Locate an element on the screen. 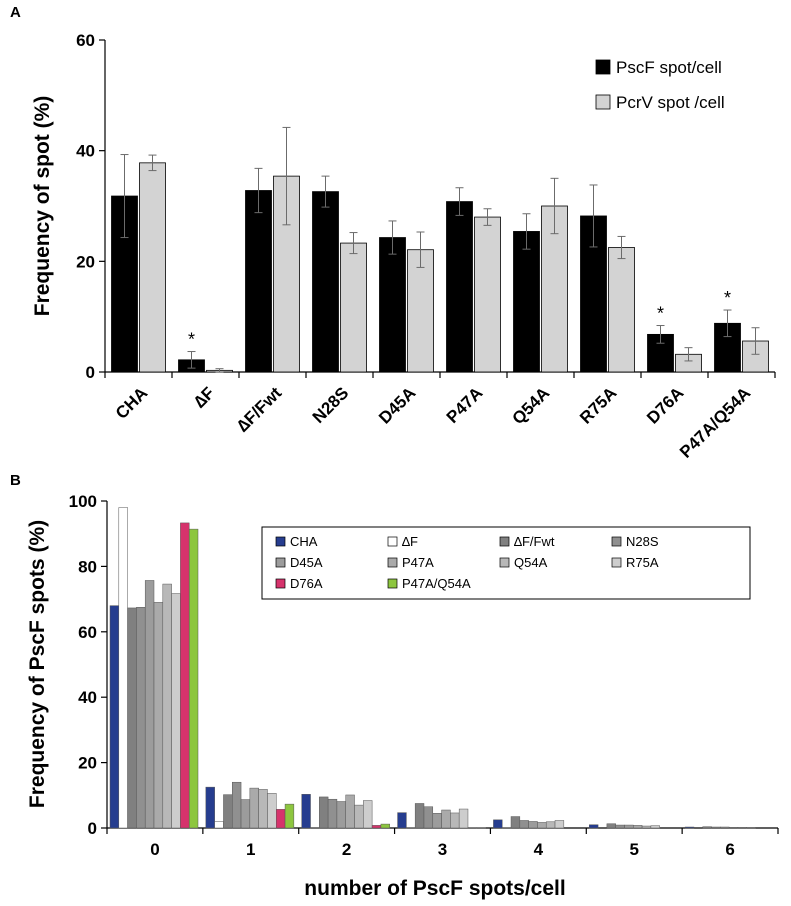 The width and height of the screenshot is (791, 906). x-tick-label-a: CHA is located at coordinates (131, 402).